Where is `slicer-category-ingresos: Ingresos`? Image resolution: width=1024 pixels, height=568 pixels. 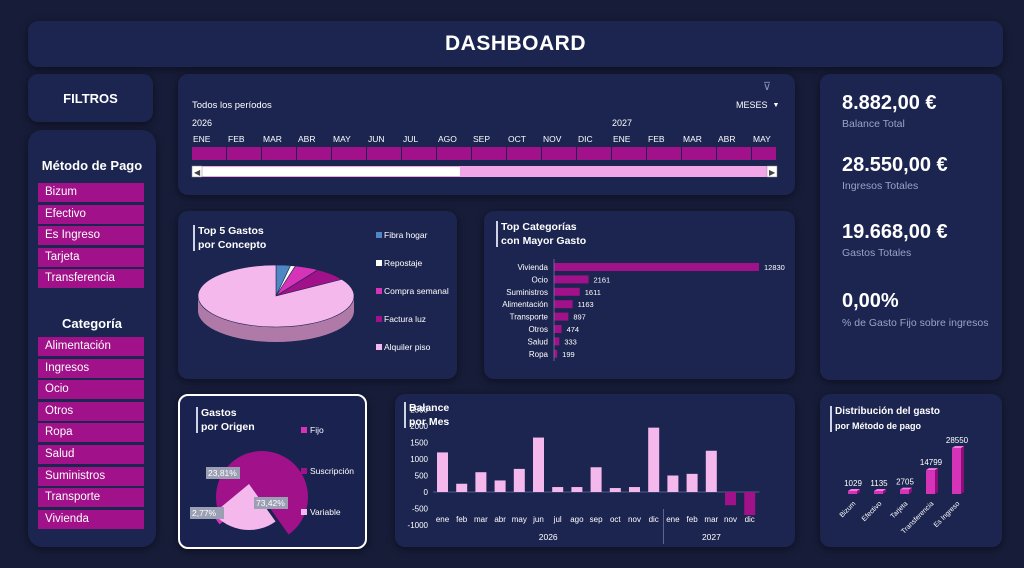 slicer-category-ingresos: Ingresos is located at coordinates (91, 368).